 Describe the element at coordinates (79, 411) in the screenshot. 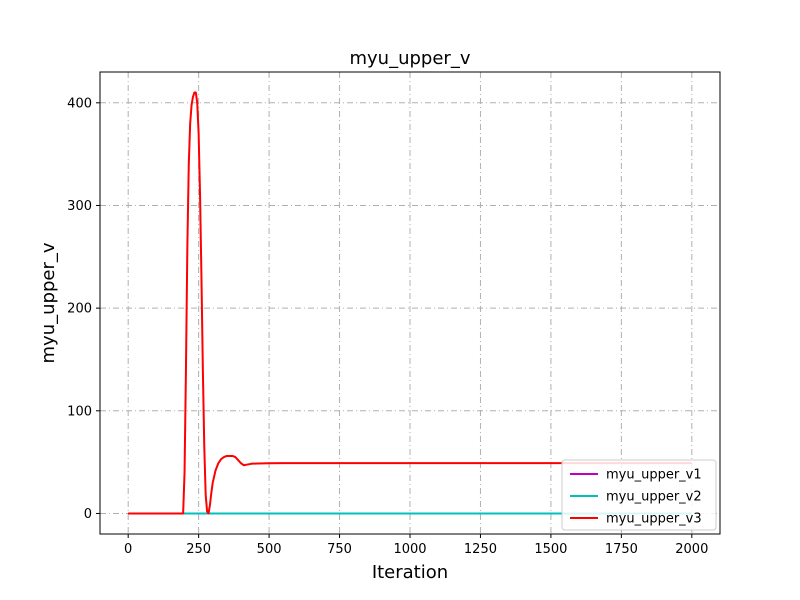

I see `y-tick-label: 100` at that location.